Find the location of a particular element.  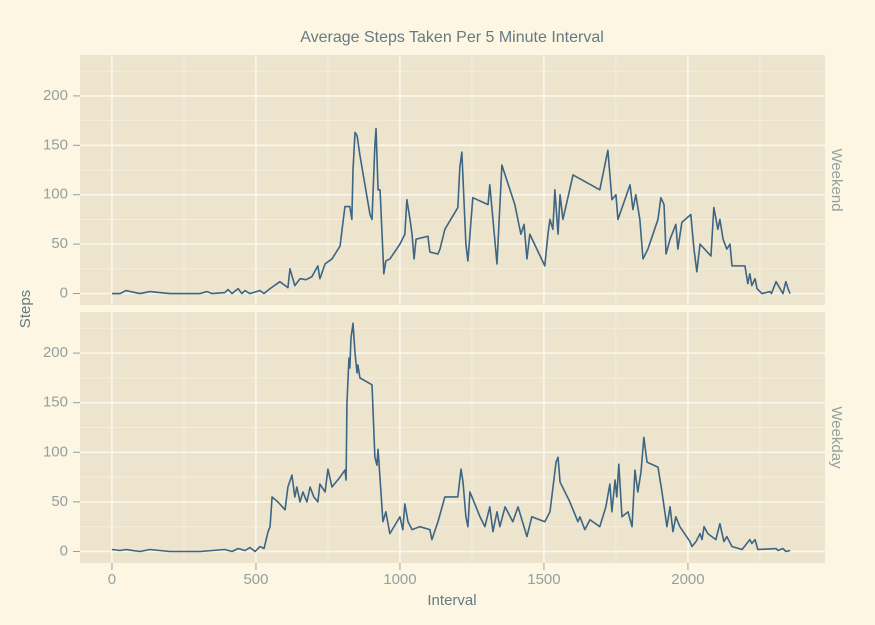

x-tick-label: 0 is located at coordinates (112, 579).